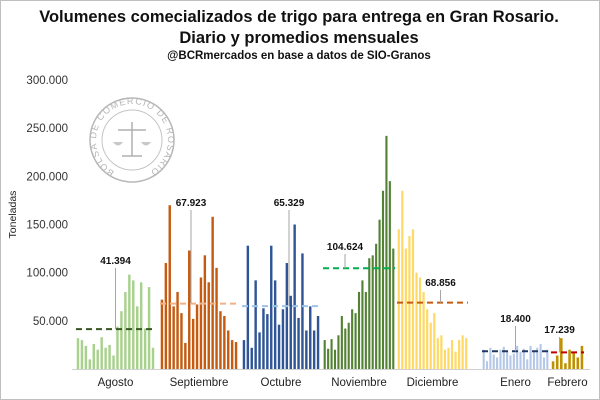 The image size is (600, 400). What do you see at coordinates (146, 144) in the screenshot?
I see `watermark-scale-pan-right` at bounding box center [146, 144].